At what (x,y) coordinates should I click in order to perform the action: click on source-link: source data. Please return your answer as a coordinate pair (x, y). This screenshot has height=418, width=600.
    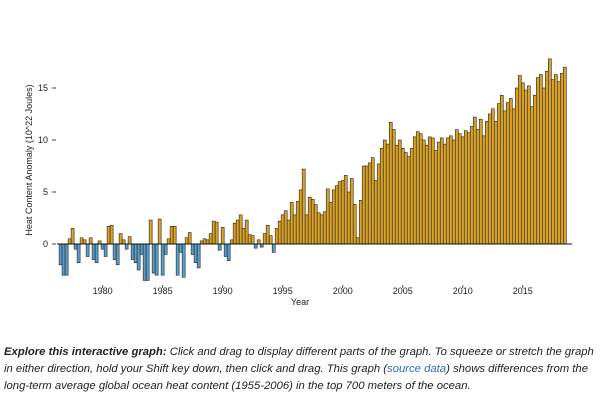
    Looking at the image, I should click on (417, 369).